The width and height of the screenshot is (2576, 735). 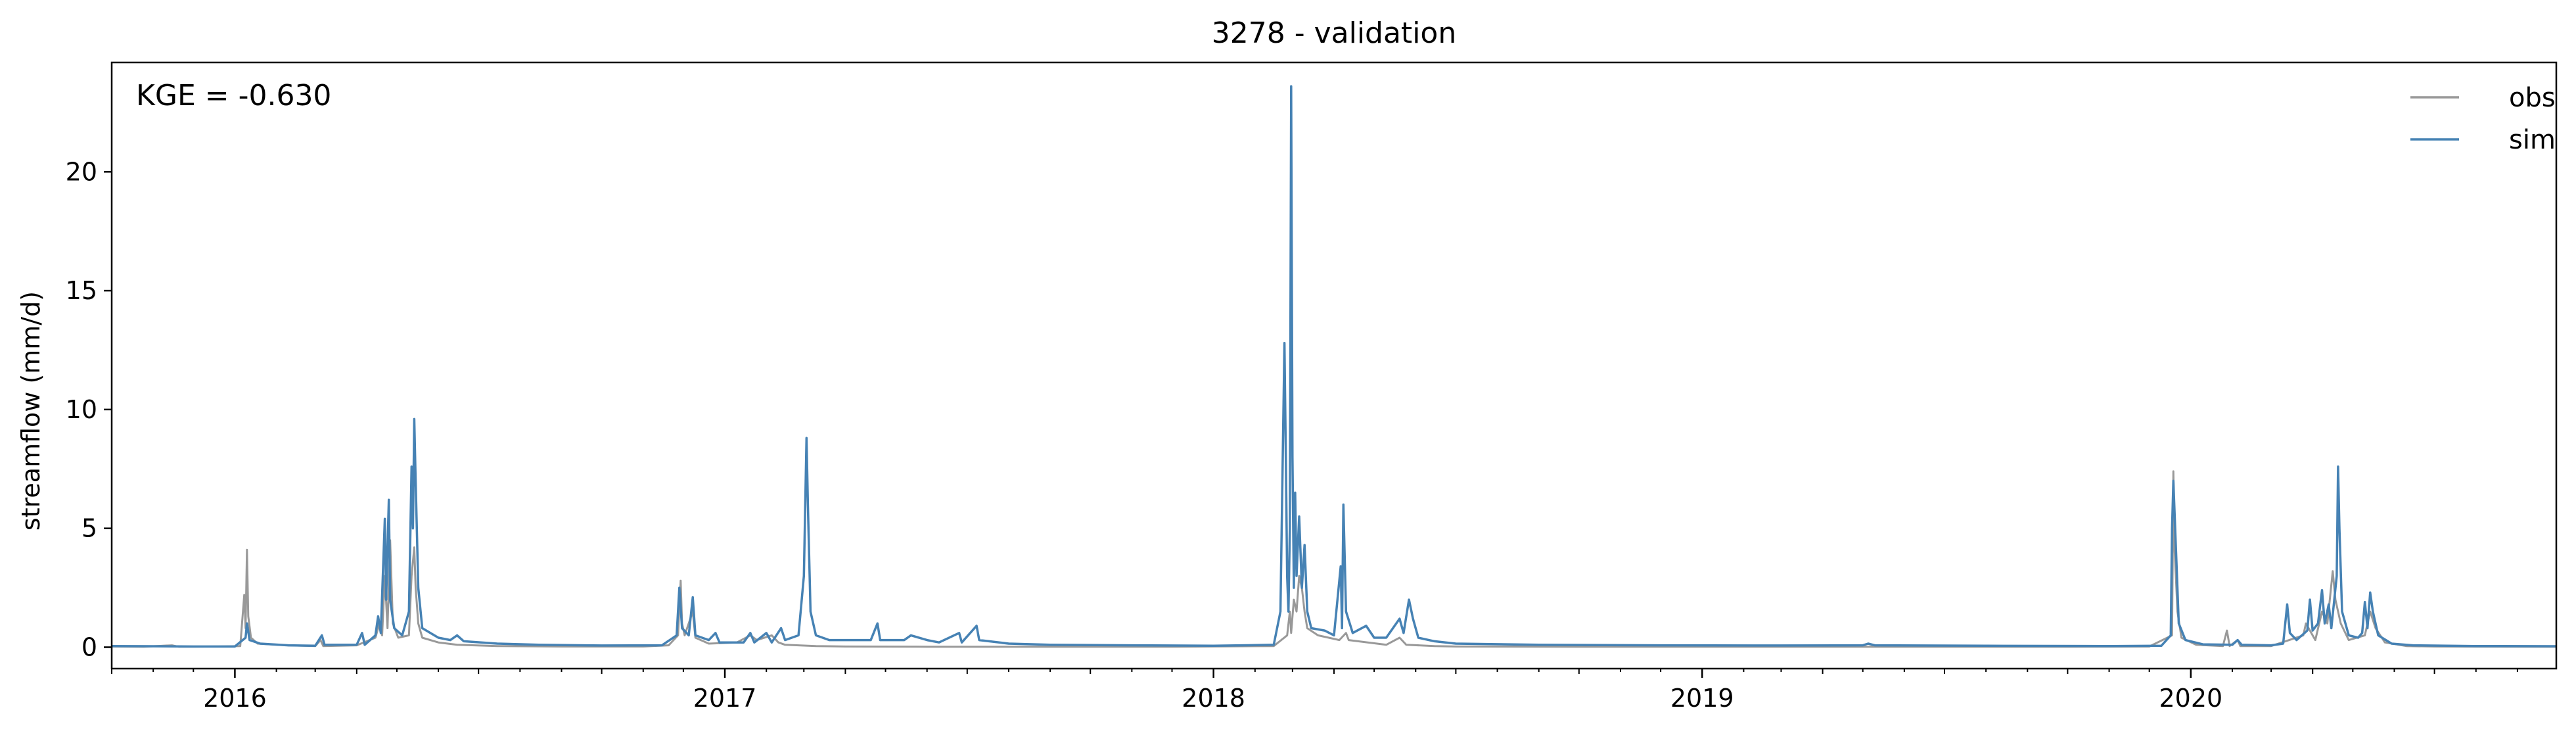 What do you see at coordinates (82, 171) in the screenshot?
I see `y-tick-label: 20` at bounding box center [82, 171].